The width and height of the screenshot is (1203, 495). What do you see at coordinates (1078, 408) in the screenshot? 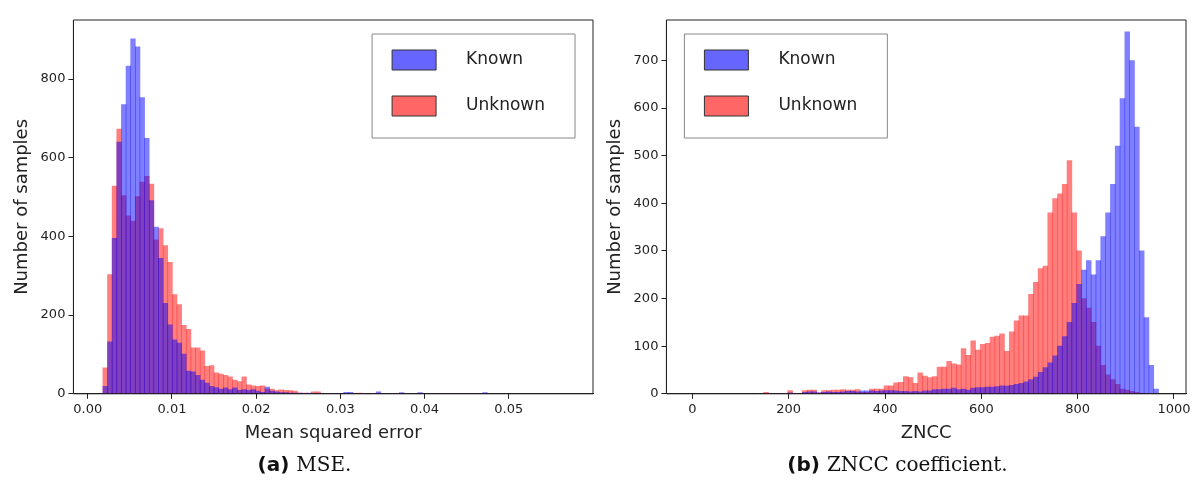
I see `x-tick-label: 800` at bounding box center [1078, 408].